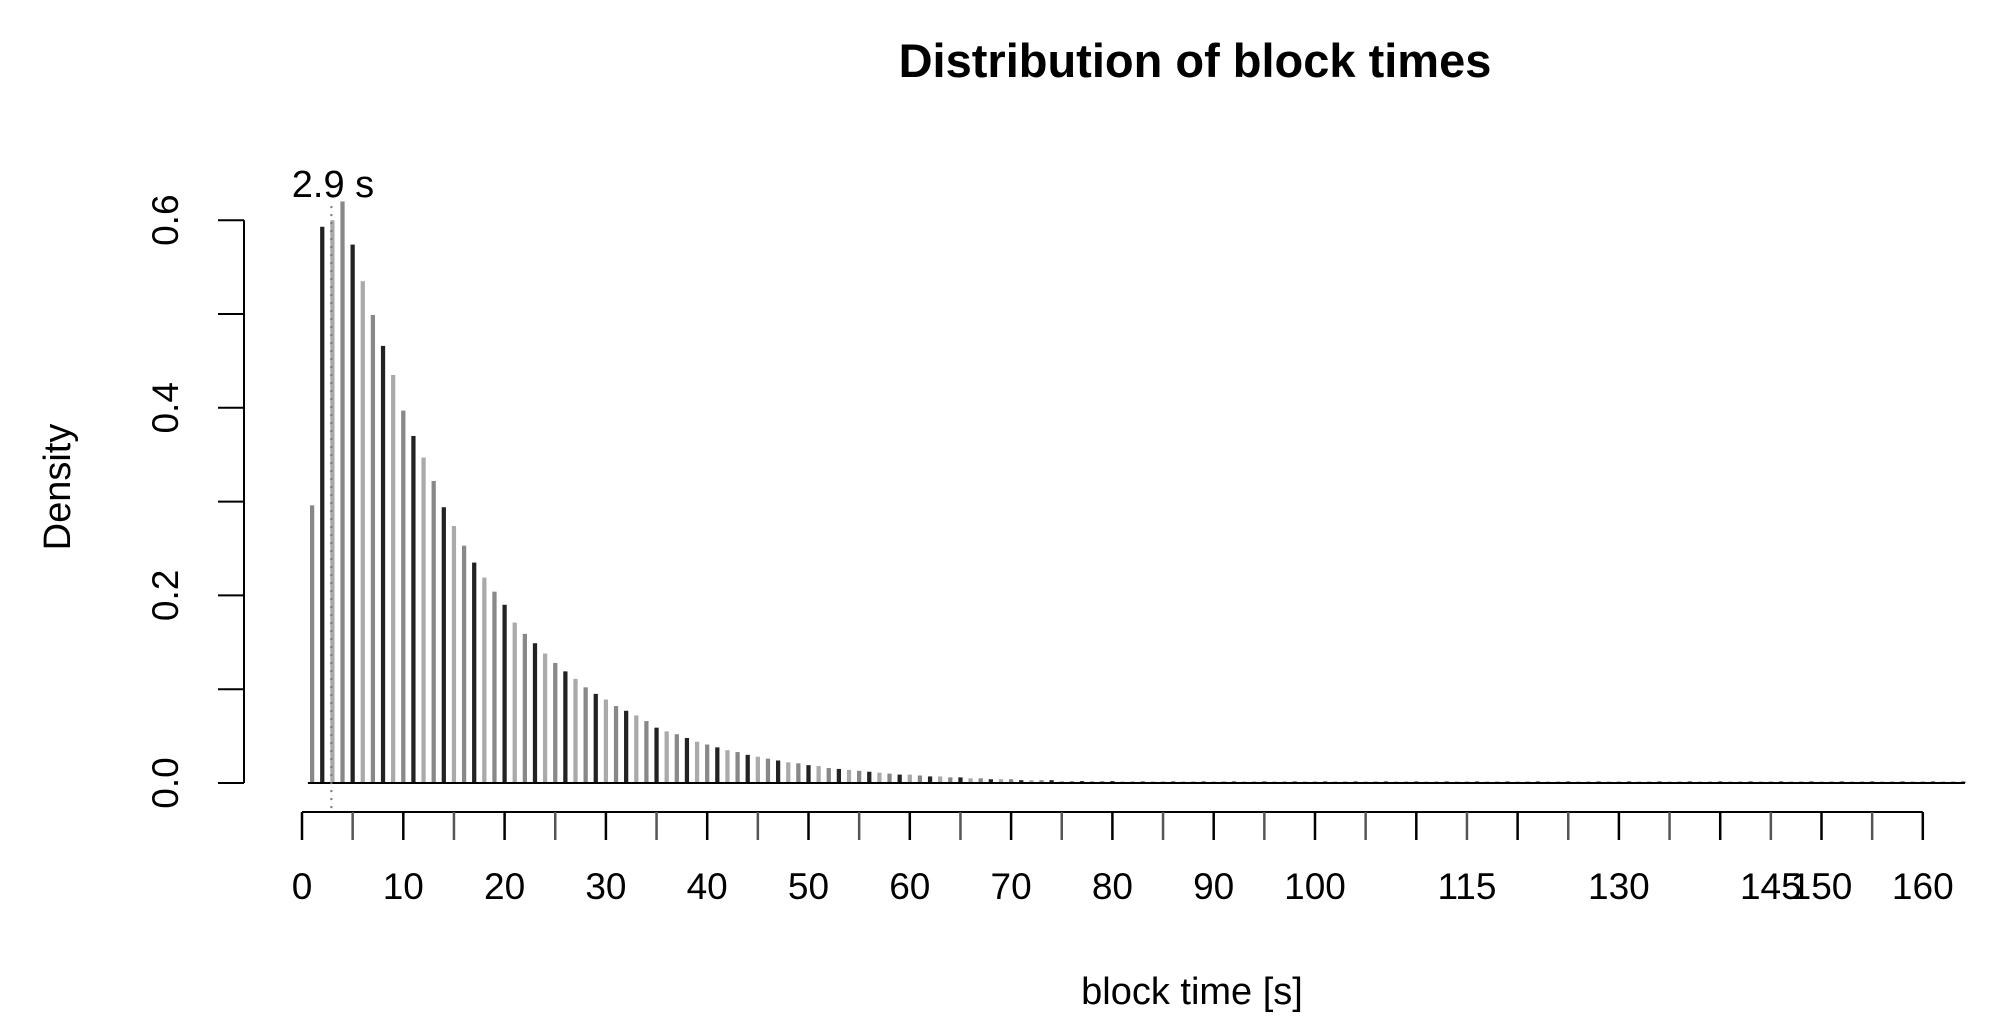 Image resolution: width=2000 pixels, height=1019 pixels. Describe the element at coordinates (165, 407) in the screenshot. I see `y-tick-label: 0.4` at that location.